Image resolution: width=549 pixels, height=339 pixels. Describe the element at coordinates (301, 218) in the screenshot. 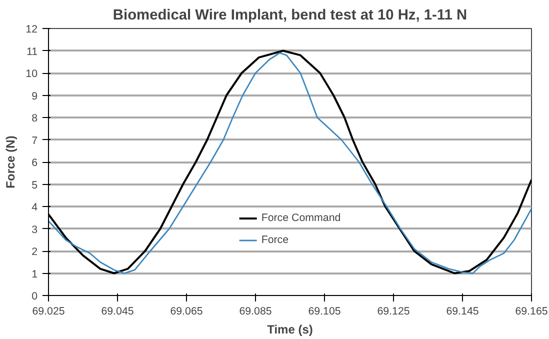

I see `legend-label: Force Command` at that location.